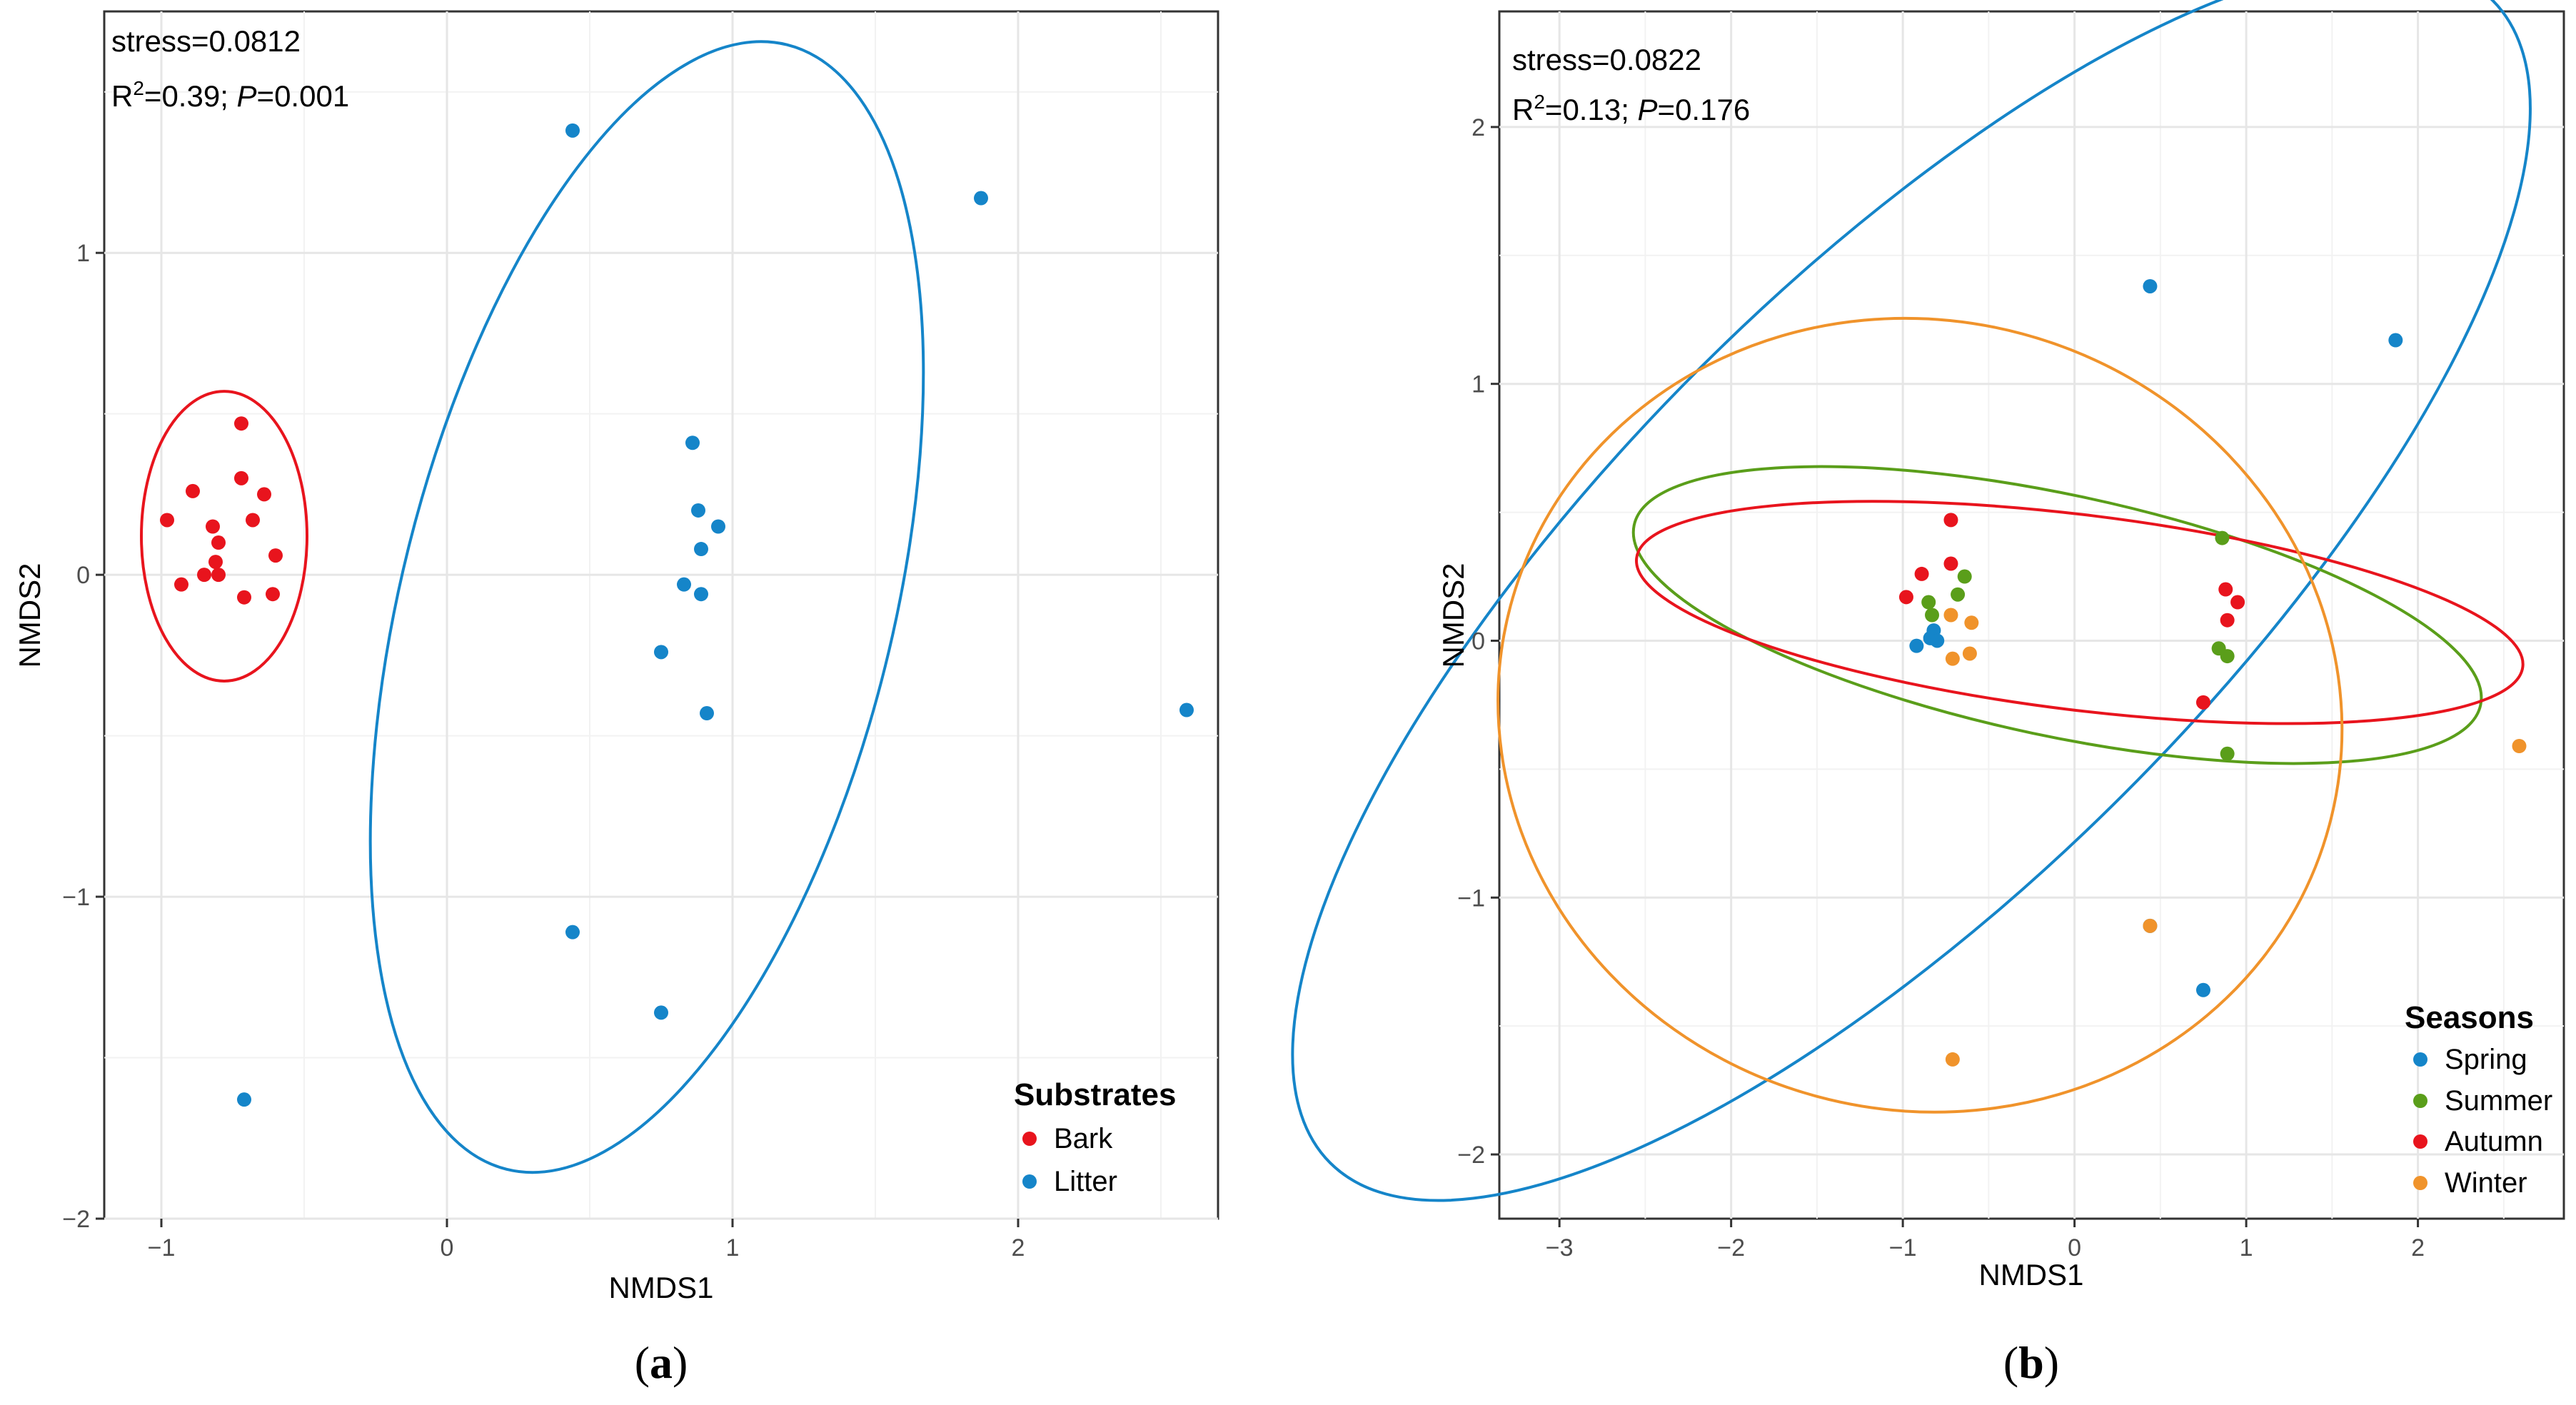 The image size is (2576, 1405). What do you see at coordinates (1648, 109) in the screenshot?
I see `panel-b-p-label: P` at bounding box center [1648, 109].